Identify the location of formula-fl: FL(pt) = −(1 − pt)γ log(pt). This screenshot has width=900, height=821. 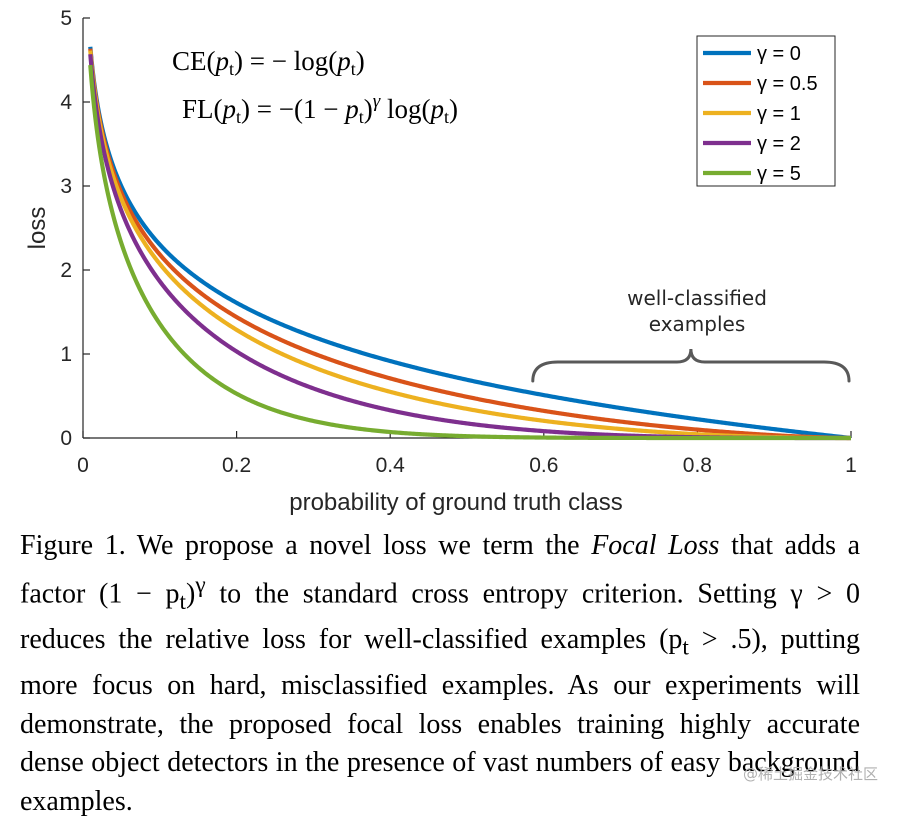
(320, 109).